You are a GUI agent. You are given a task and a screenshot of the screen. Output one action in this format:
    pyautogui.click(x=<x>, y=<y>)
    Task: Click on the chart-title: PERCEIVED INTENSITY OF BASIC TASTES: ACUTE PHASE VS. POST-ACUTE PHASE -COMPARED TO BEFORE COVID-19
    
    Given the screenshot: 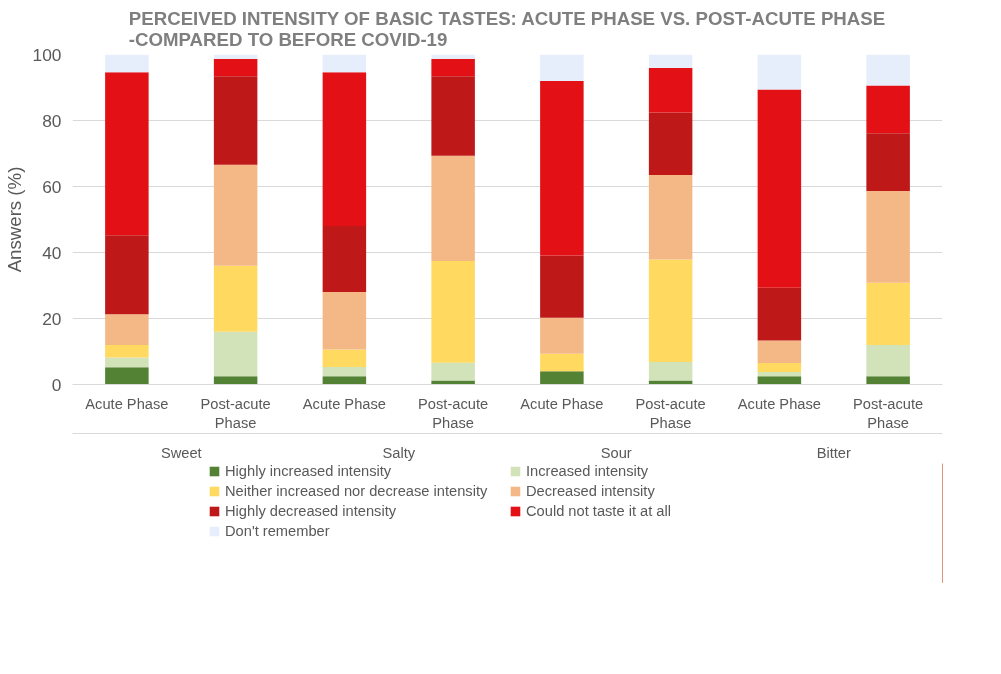 What is the action you would take?
    pyautogui.click(x=507, y=28)
    